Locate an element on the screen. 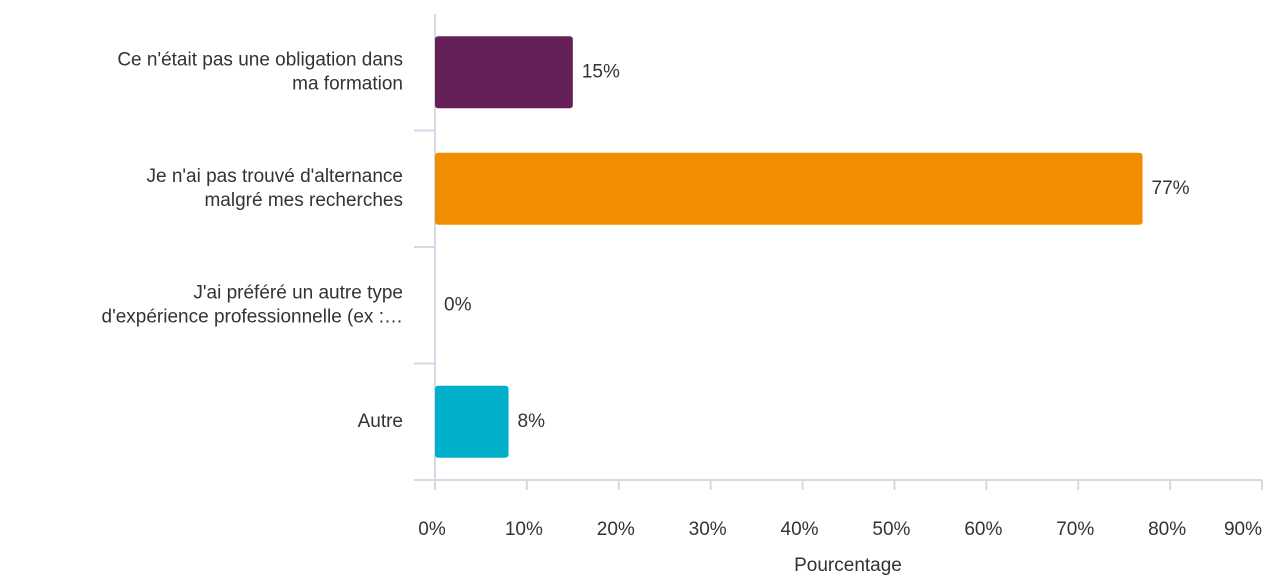  x-tick-label: 10% is located at coordinates (524, 529).